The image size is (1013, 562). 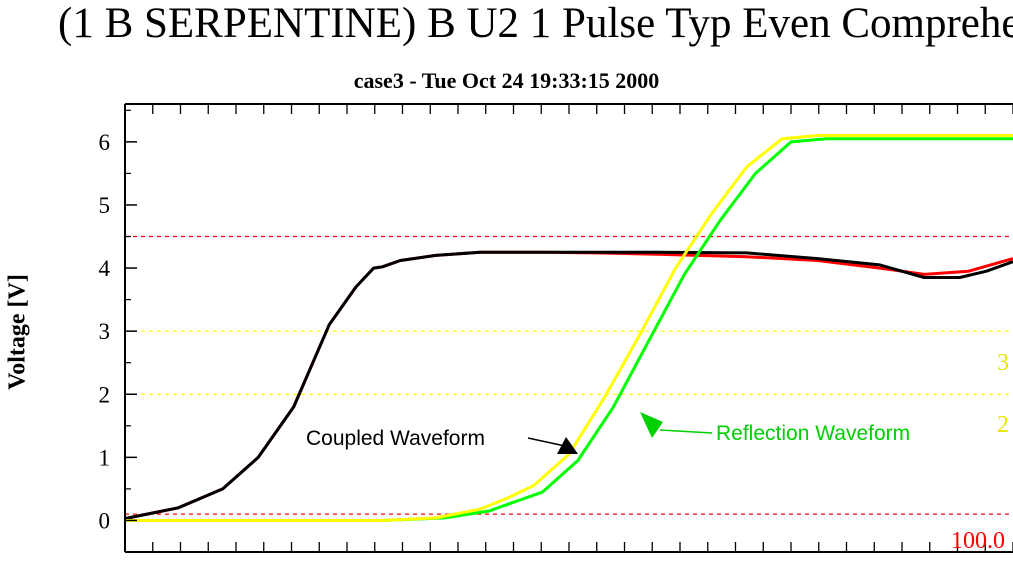 I want to click on y-tick-label-3: 3, so click(x=105, y=331).